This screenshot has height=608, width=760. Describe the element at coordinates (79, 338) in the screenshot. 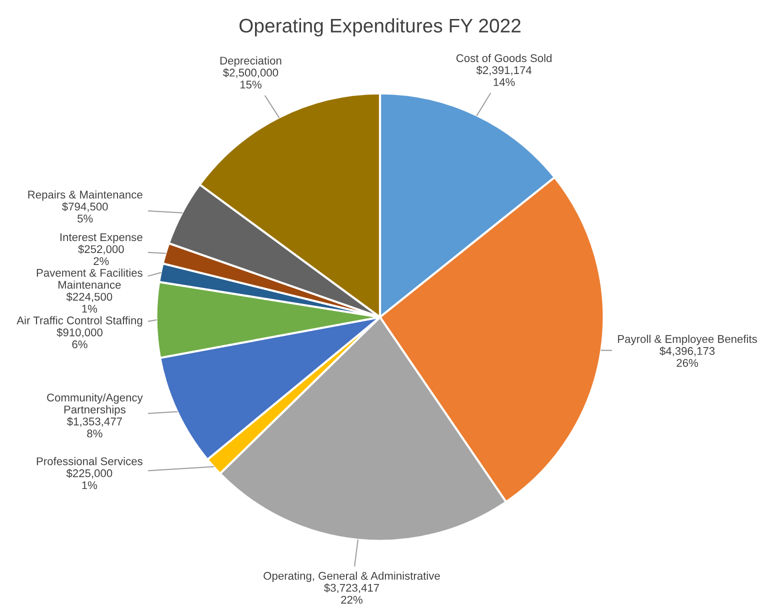

I see `data-label: $910,000 6%` at that location.